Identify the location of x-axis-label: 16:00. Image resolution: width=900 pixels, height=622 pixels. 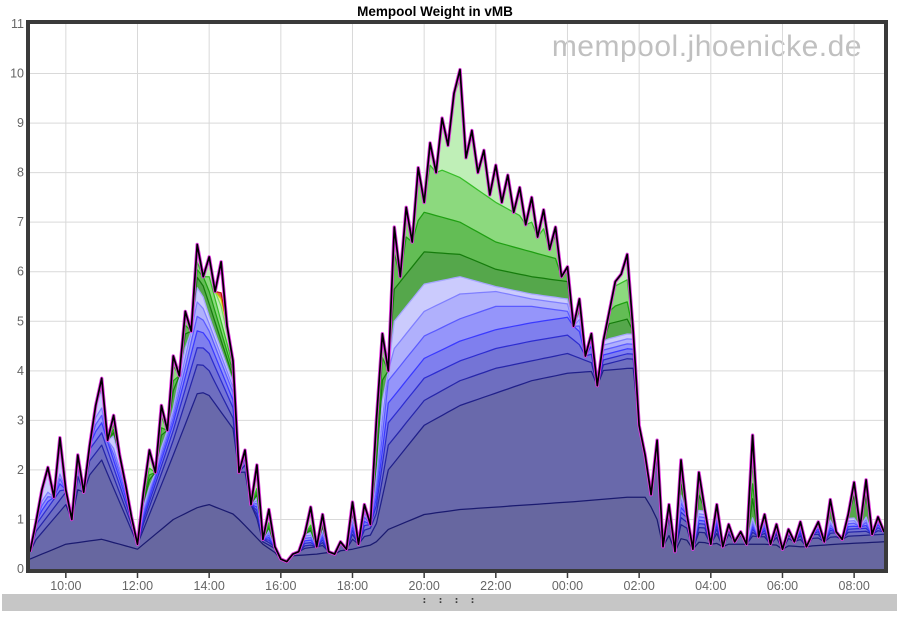
(280, 586).